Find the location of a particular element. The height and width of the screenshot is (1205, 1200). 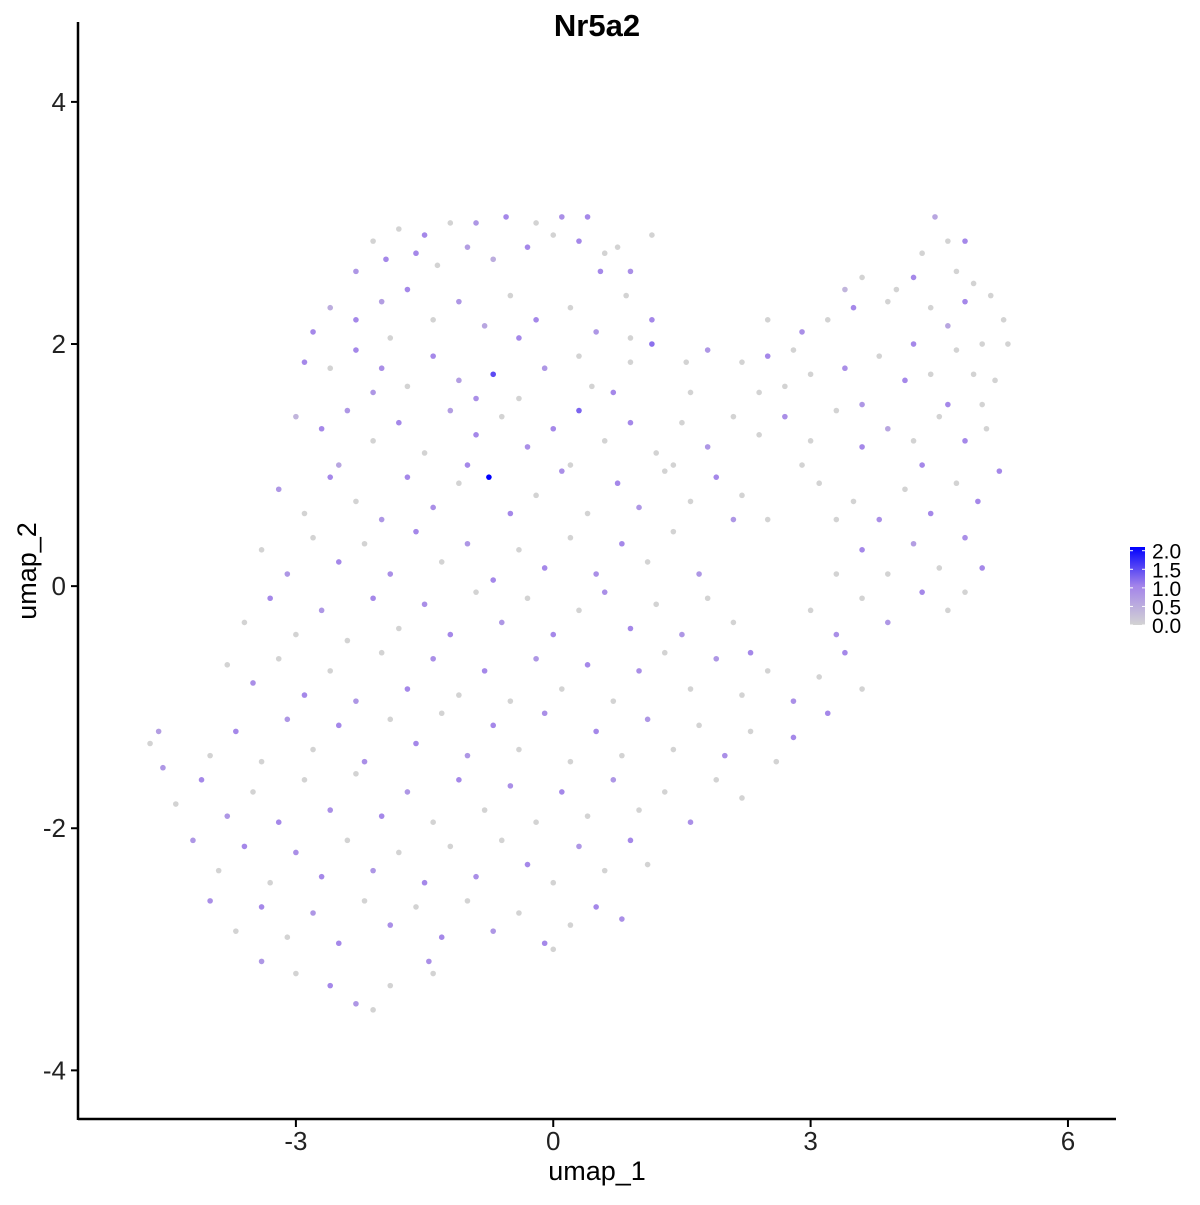

y-axis-ticks: -4 -2 0 2 4 is located at coordinates (60, 586).